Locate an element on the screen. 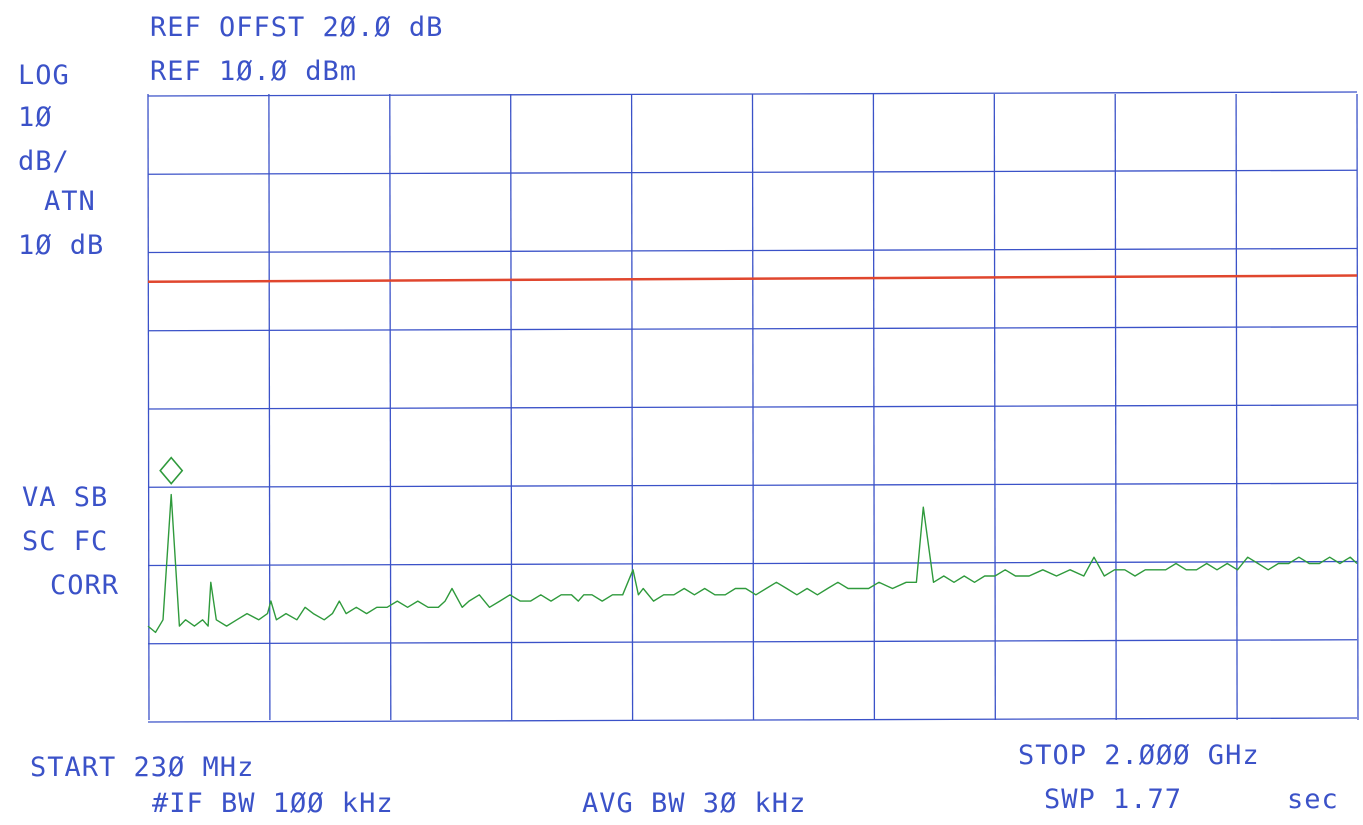 This screenshot has height=825, width=1363. ref-level-label: REF 1Ø.Ø dBm is located at coordinates (254, 71).